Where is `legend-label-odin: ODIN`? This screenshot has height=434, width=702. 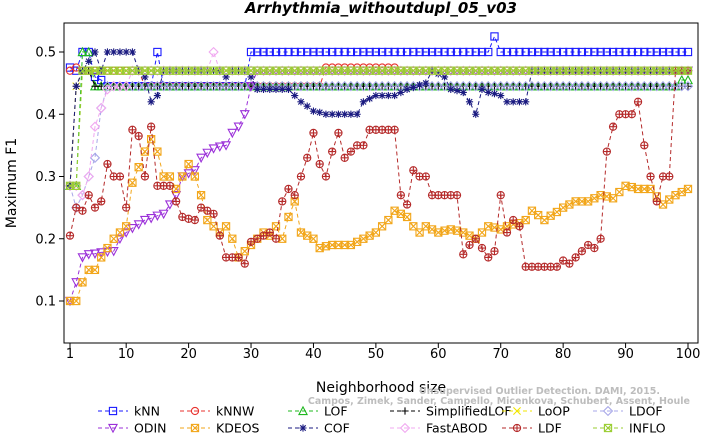
legend-label-odin: ODIN is located at coordinates (150, 427).